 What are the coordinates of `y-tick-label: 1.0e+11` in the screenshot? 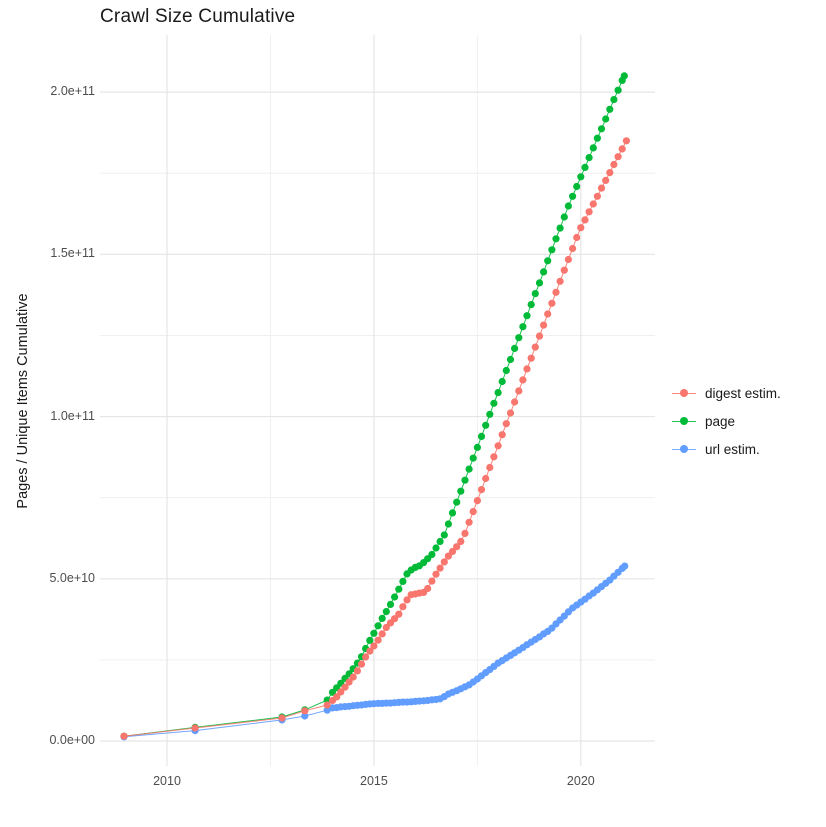 It's located at (72, 415).